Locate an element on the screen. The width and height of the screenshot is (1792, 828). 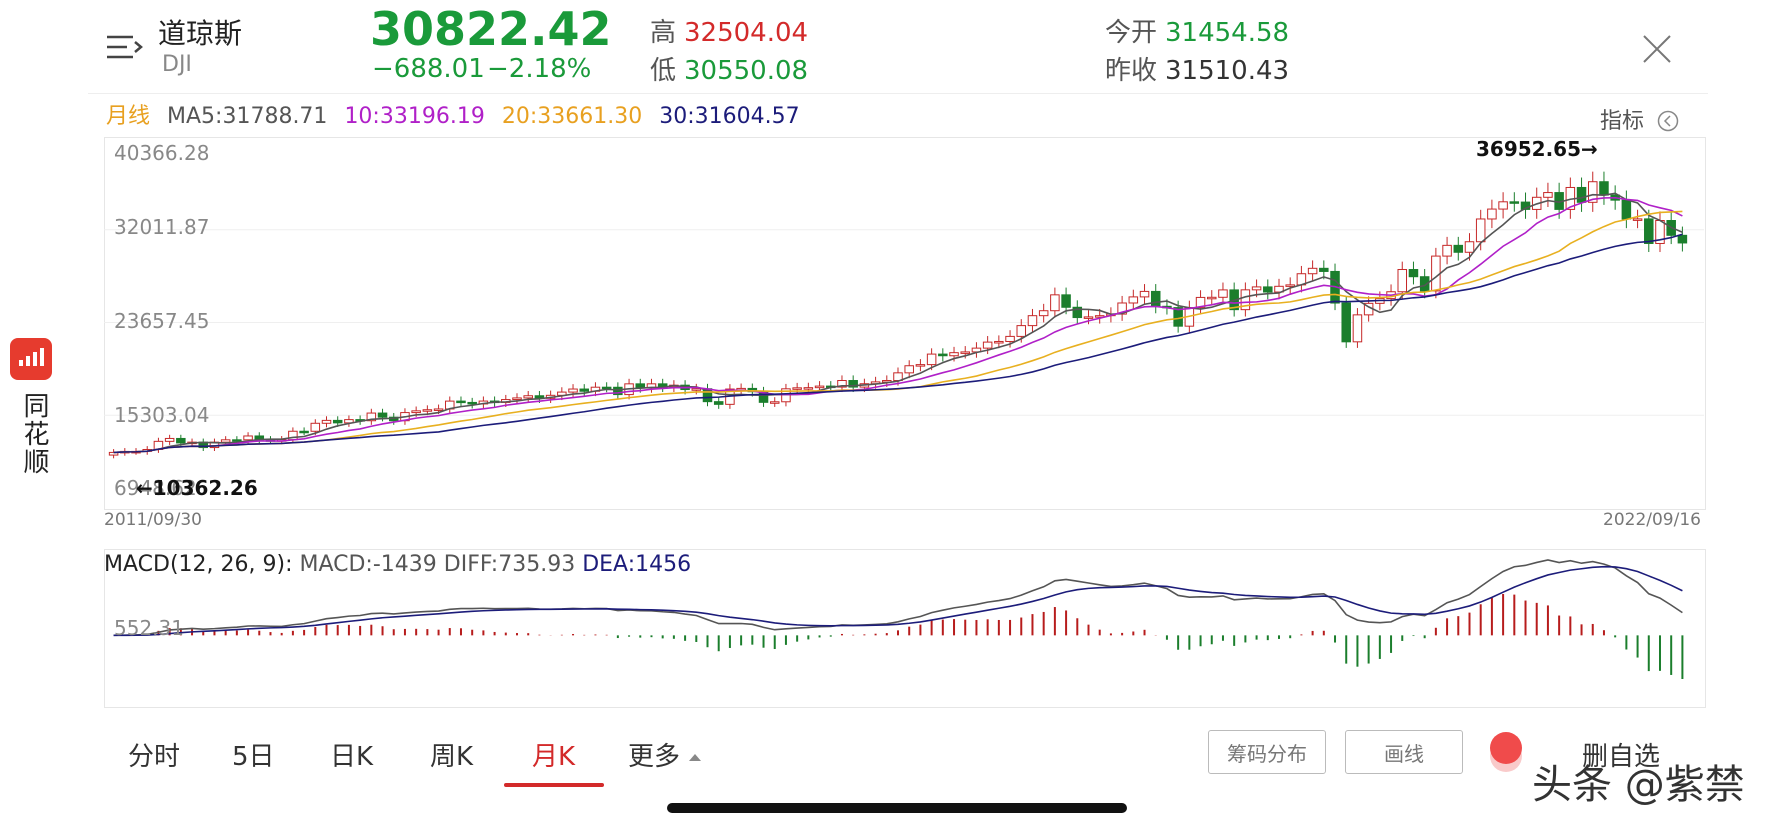
min-annotation: ←10362.26 is located at coordinates (197, 488).